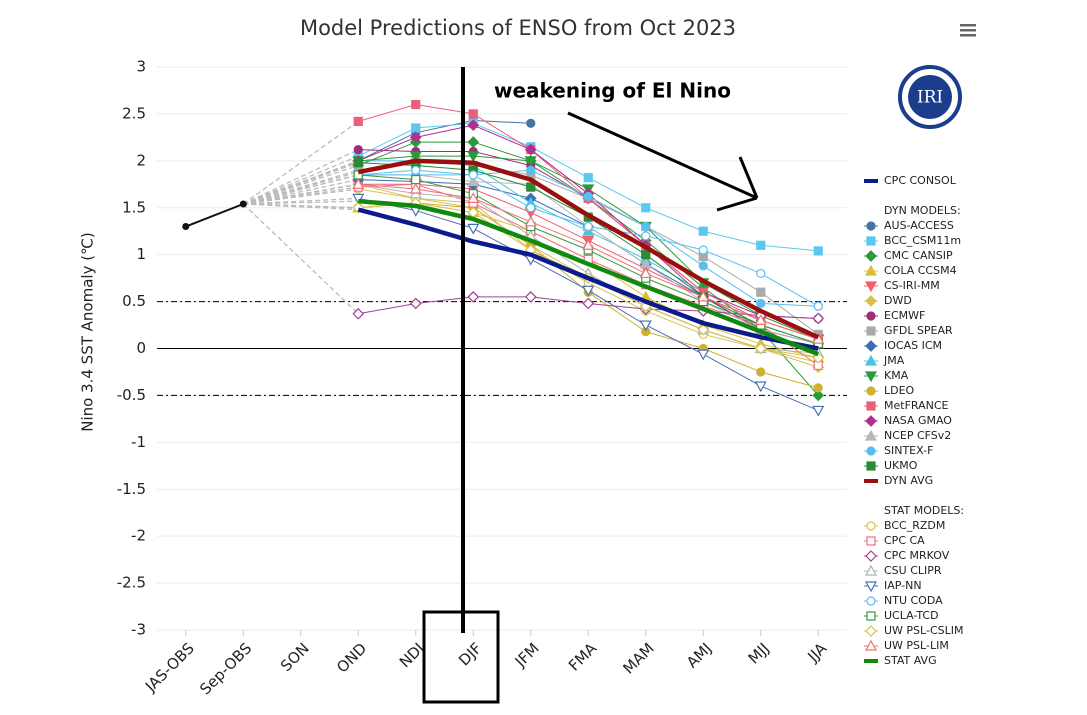 The image size is (1087, 715). I want to click on y-tick-label: -0.5, so click(131, 395).